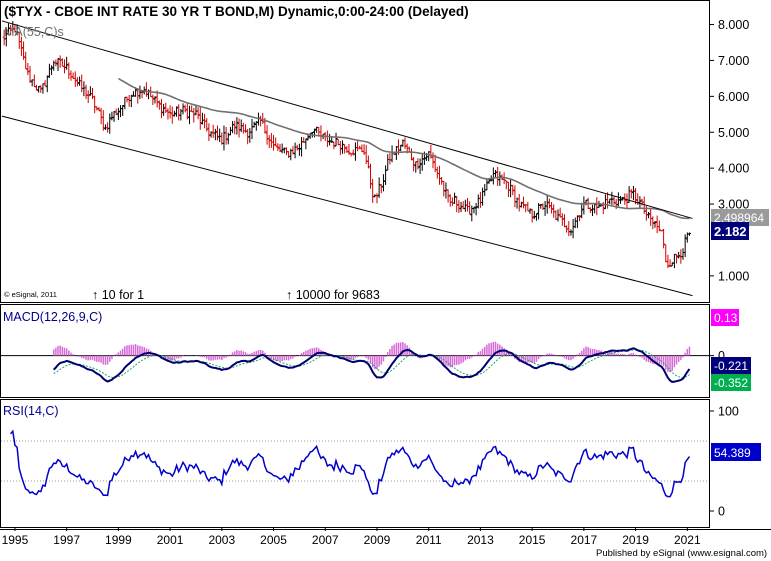  Describe the element at coordinates (377, 540) in the screenshot. I see `x-tick-label: 2009` at that location.